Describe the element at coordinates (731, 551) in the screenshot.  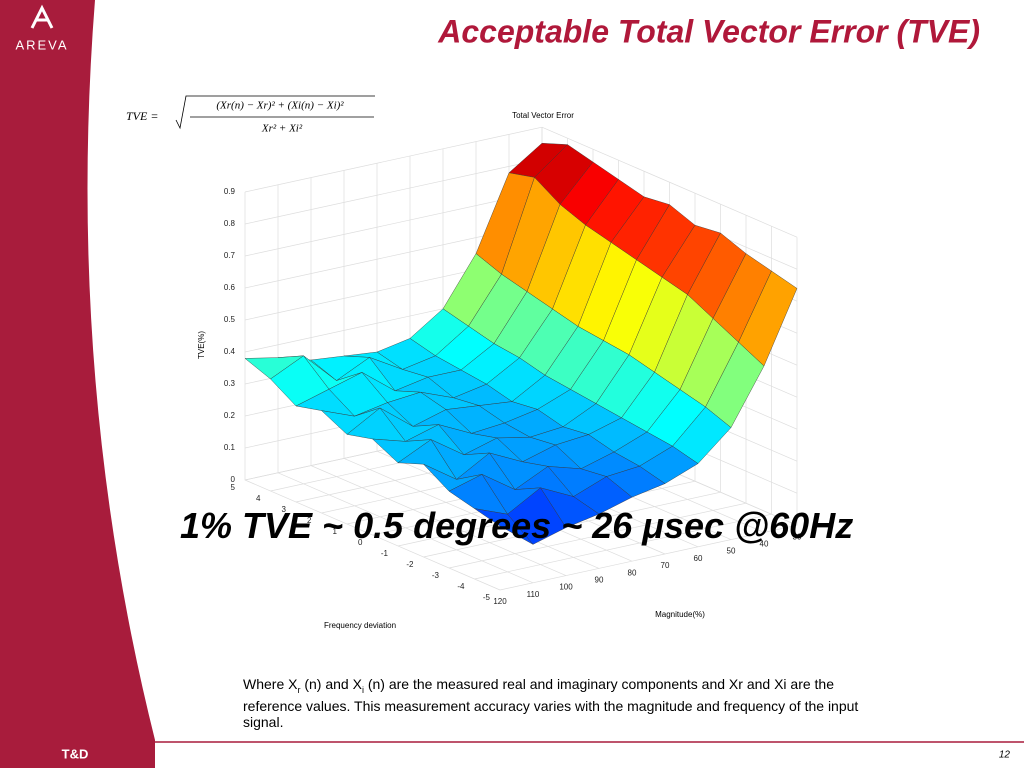
I see `y-tick-label: 50` at that location.